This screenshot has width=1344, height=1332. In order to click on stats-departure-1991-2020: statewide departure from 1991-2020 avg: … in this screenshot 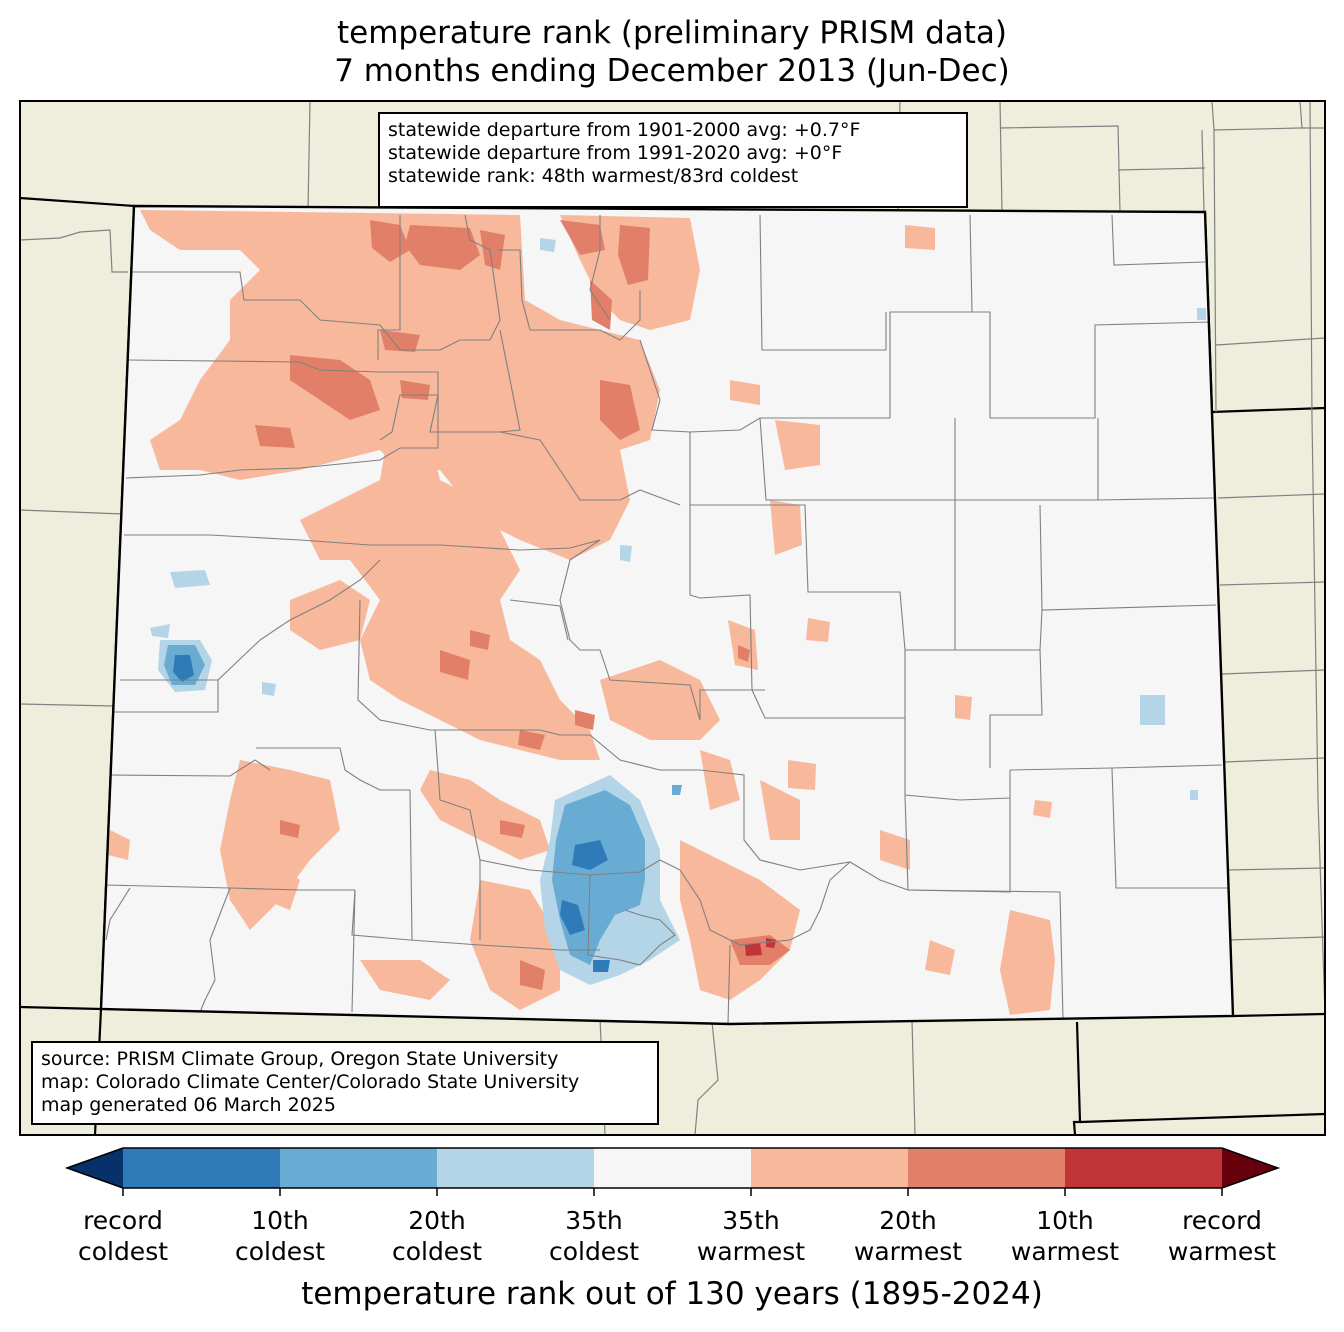, I will do `click(615, 153)`.